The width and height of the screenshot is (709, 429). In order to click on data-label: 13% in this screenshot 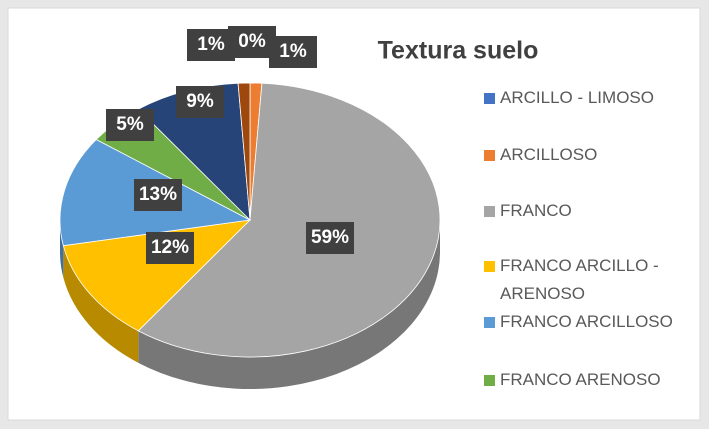, I will do `click(158, 194)`.